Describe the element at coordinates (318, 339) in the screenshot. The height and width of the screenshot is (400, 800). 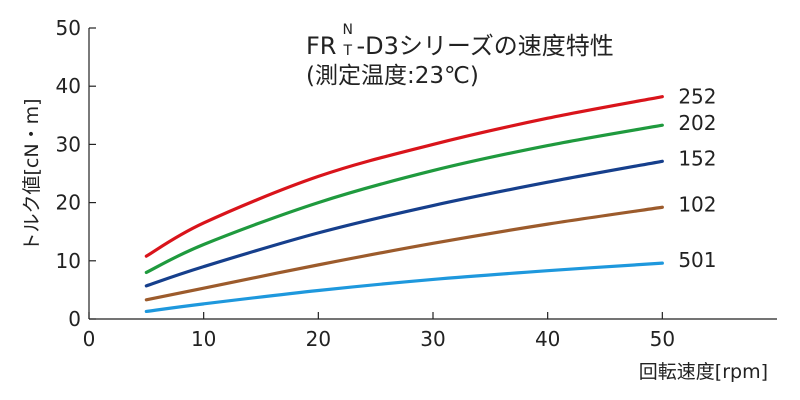
I see `x-tick-label: 20` at that location.